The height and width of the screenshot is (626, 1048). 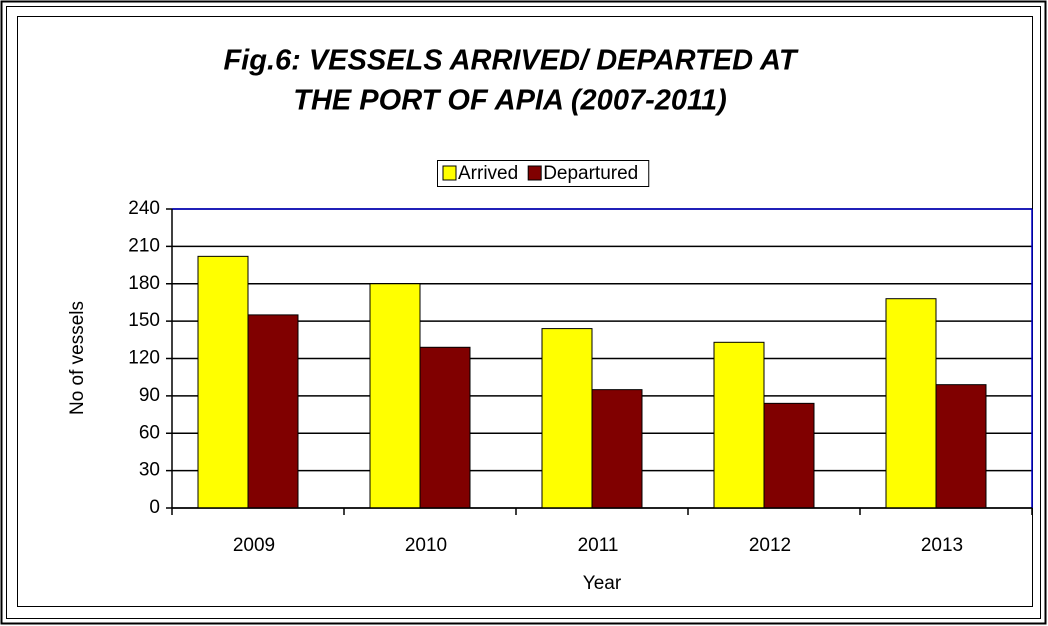 I want to click on y-tick-label: 240, so click(x=144, y=208).